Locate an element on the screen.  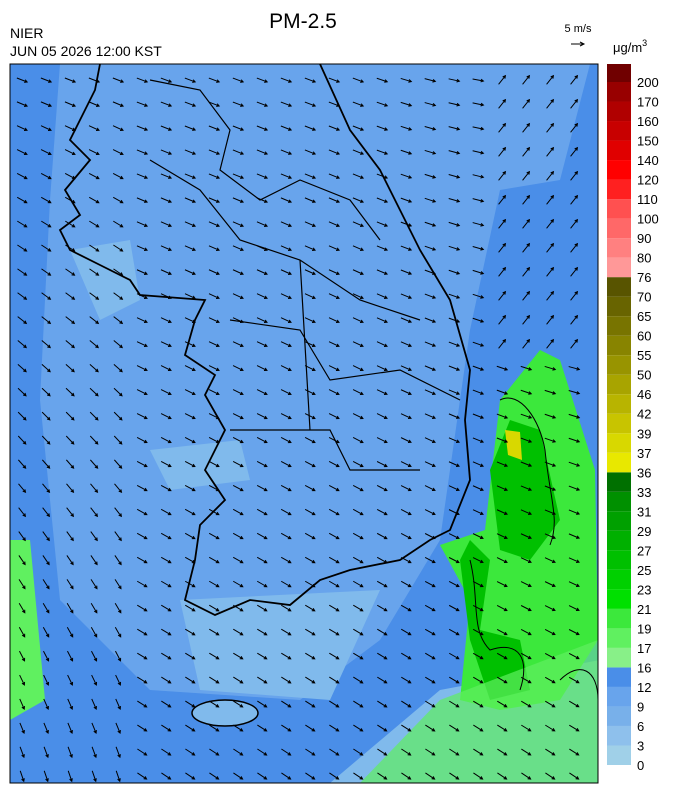
colorbar-label: 3 is located at coordinates (640, 745).